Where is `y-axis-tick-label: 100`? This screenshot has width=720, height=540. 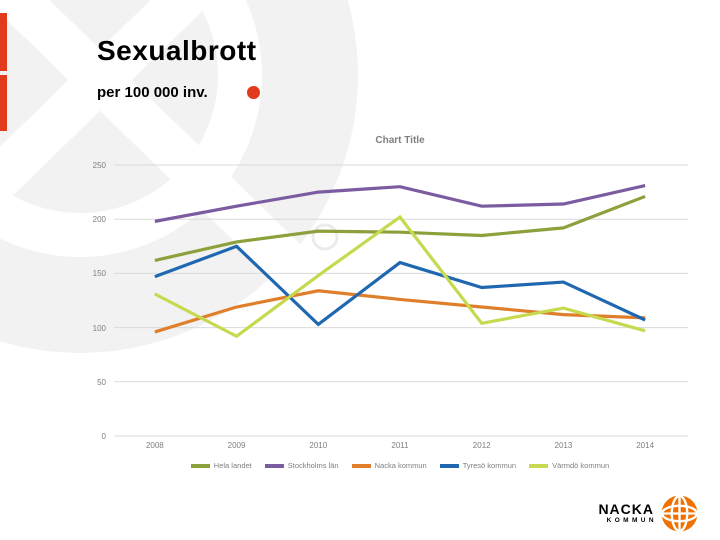
y-axis-tick-label: 100 is located at coordinates (99, 328).